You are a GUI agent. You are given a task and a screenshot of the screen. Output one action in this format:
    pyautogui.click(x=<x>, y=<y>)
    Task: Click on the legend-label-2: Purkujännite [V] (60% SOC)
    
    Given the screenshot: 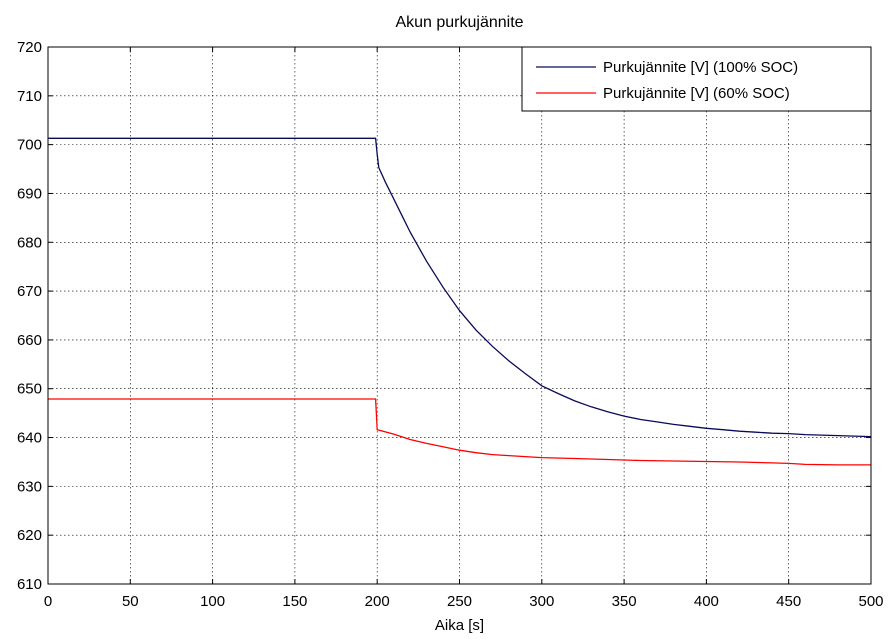 What is the action you would take?
    pyautogui.click(x=696, y=93)
    